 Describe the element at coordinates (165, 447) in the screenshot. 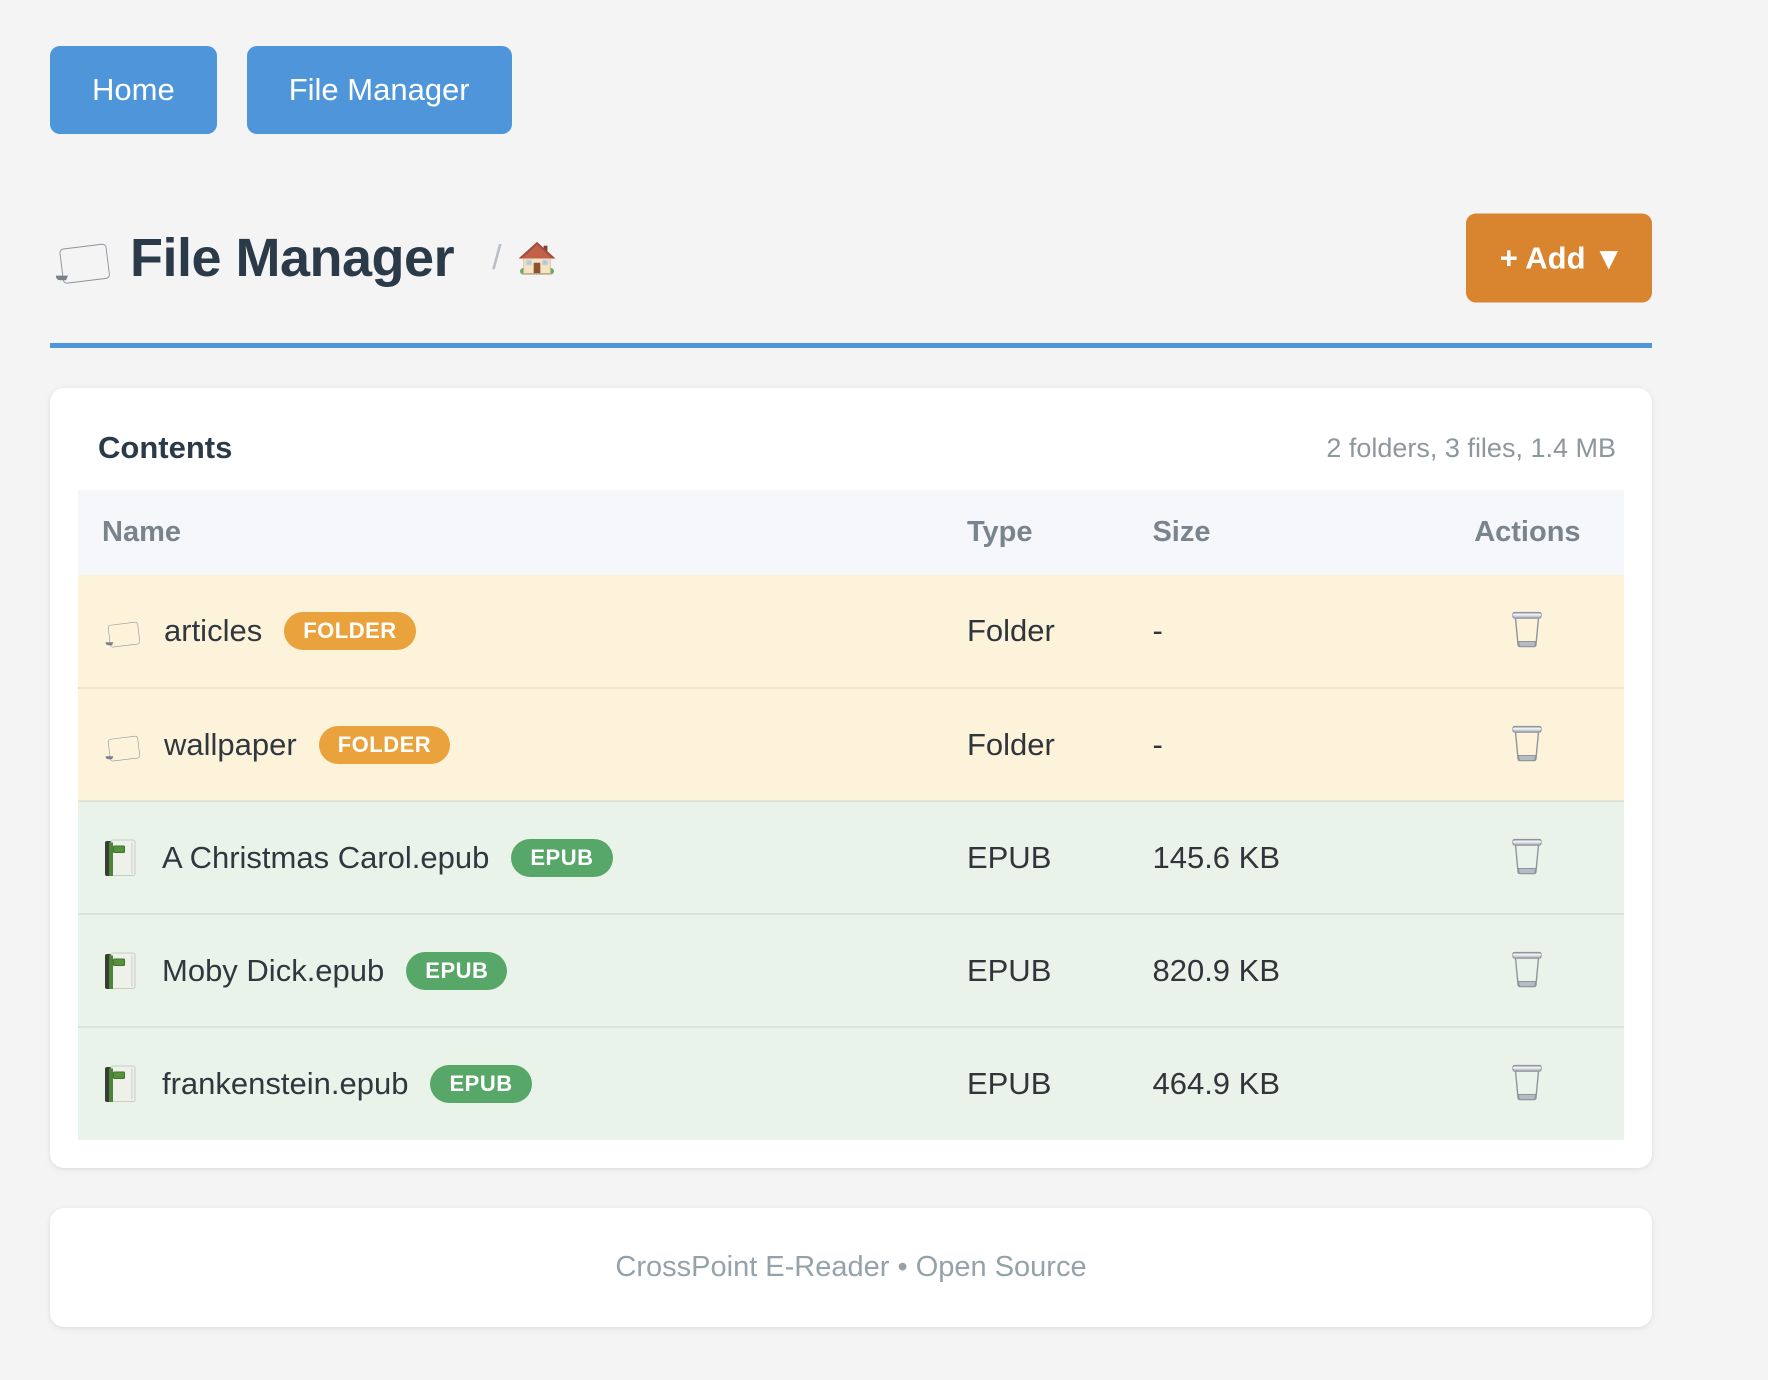

I see `contents-heading: Contents` at that location.